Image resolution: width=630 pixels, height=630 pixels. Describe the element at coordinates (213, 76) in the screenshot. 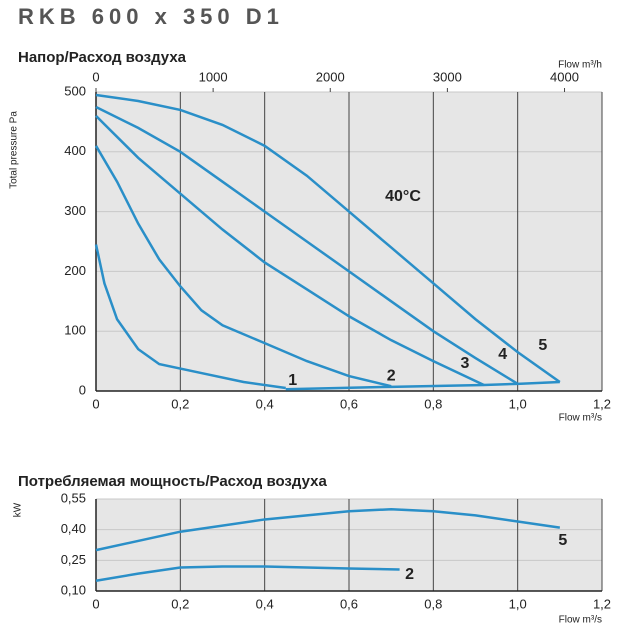

I see `x2-tick-label: 1000` at that location.